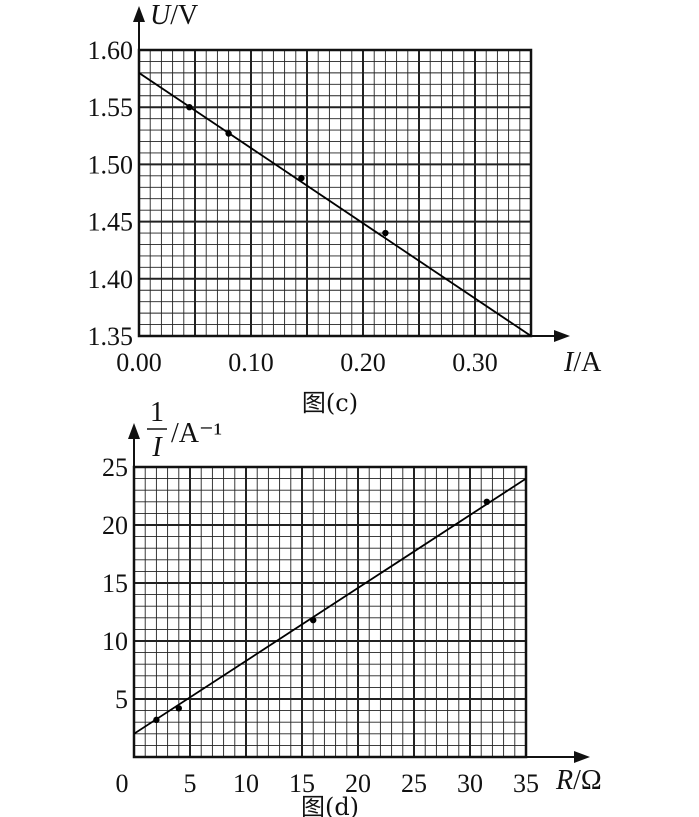 The width and height of the screenshot is (699, 817). What do you see at coordinates (115, 525) in the screenshot?
I see `y-tick-label: 20` at bounding box center [115, 525].